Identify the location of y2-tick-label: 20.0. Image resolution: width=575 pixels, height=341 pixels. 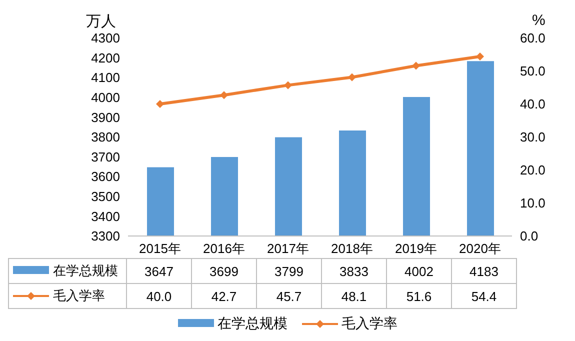
(533, 170).